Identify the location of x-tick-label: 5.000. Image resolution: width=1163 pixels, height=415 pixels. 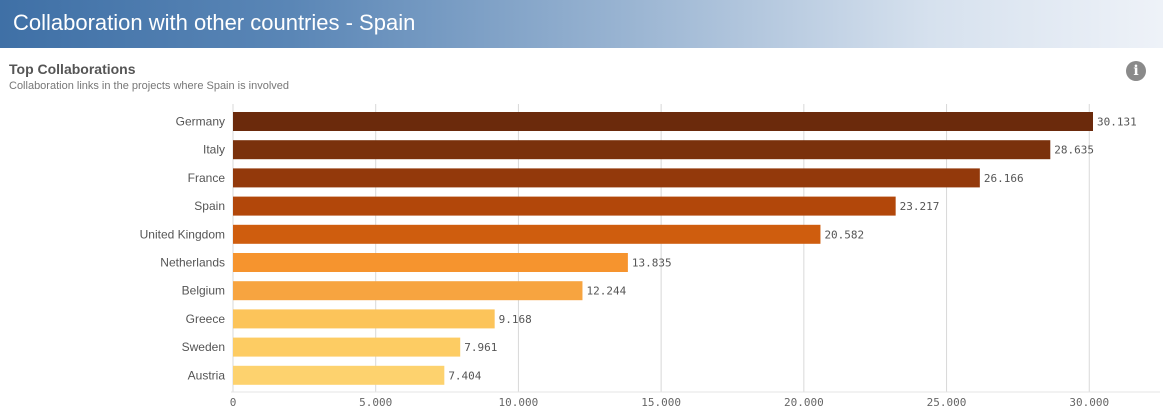
(375, 402).